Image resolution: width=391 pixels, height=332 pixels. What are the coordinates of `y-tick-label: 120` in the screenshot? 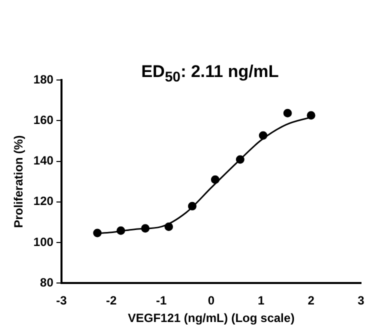 It's located at (43, 201).